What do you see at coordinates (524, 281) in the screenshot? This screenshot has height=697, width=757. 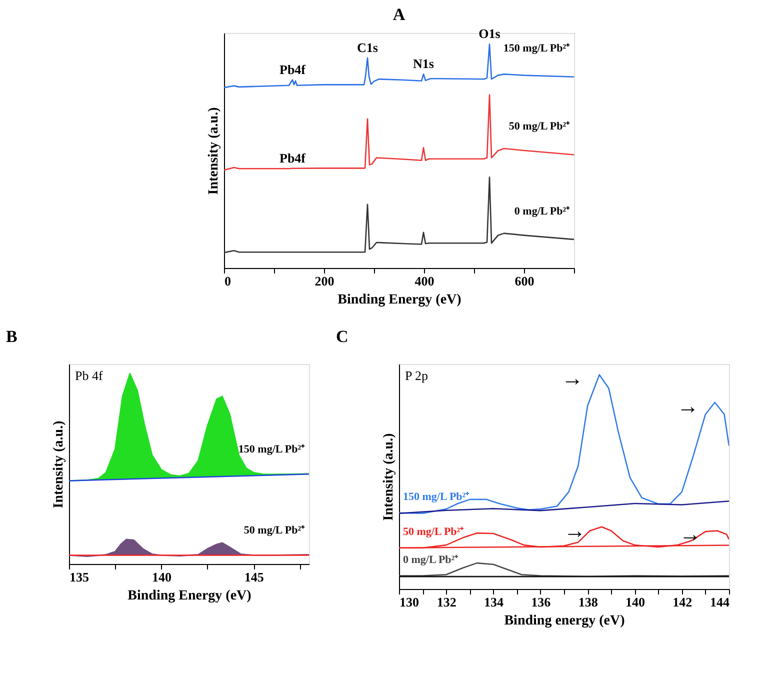 I see `x-tick-label: 600` at bounding box center [524, 281].